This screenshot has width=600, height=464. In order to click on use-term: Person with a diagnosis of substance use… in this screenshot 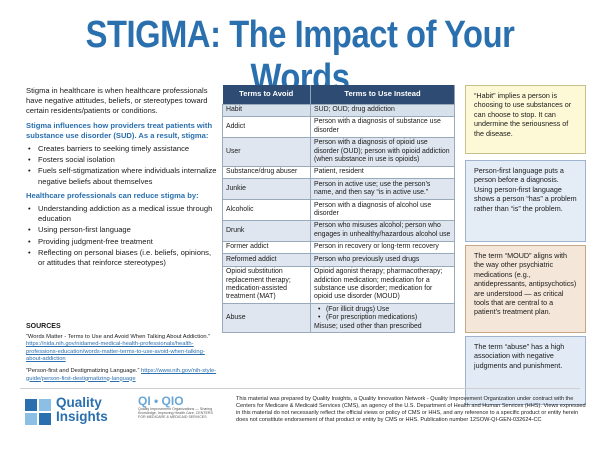, I will do `click(382, 126)`.